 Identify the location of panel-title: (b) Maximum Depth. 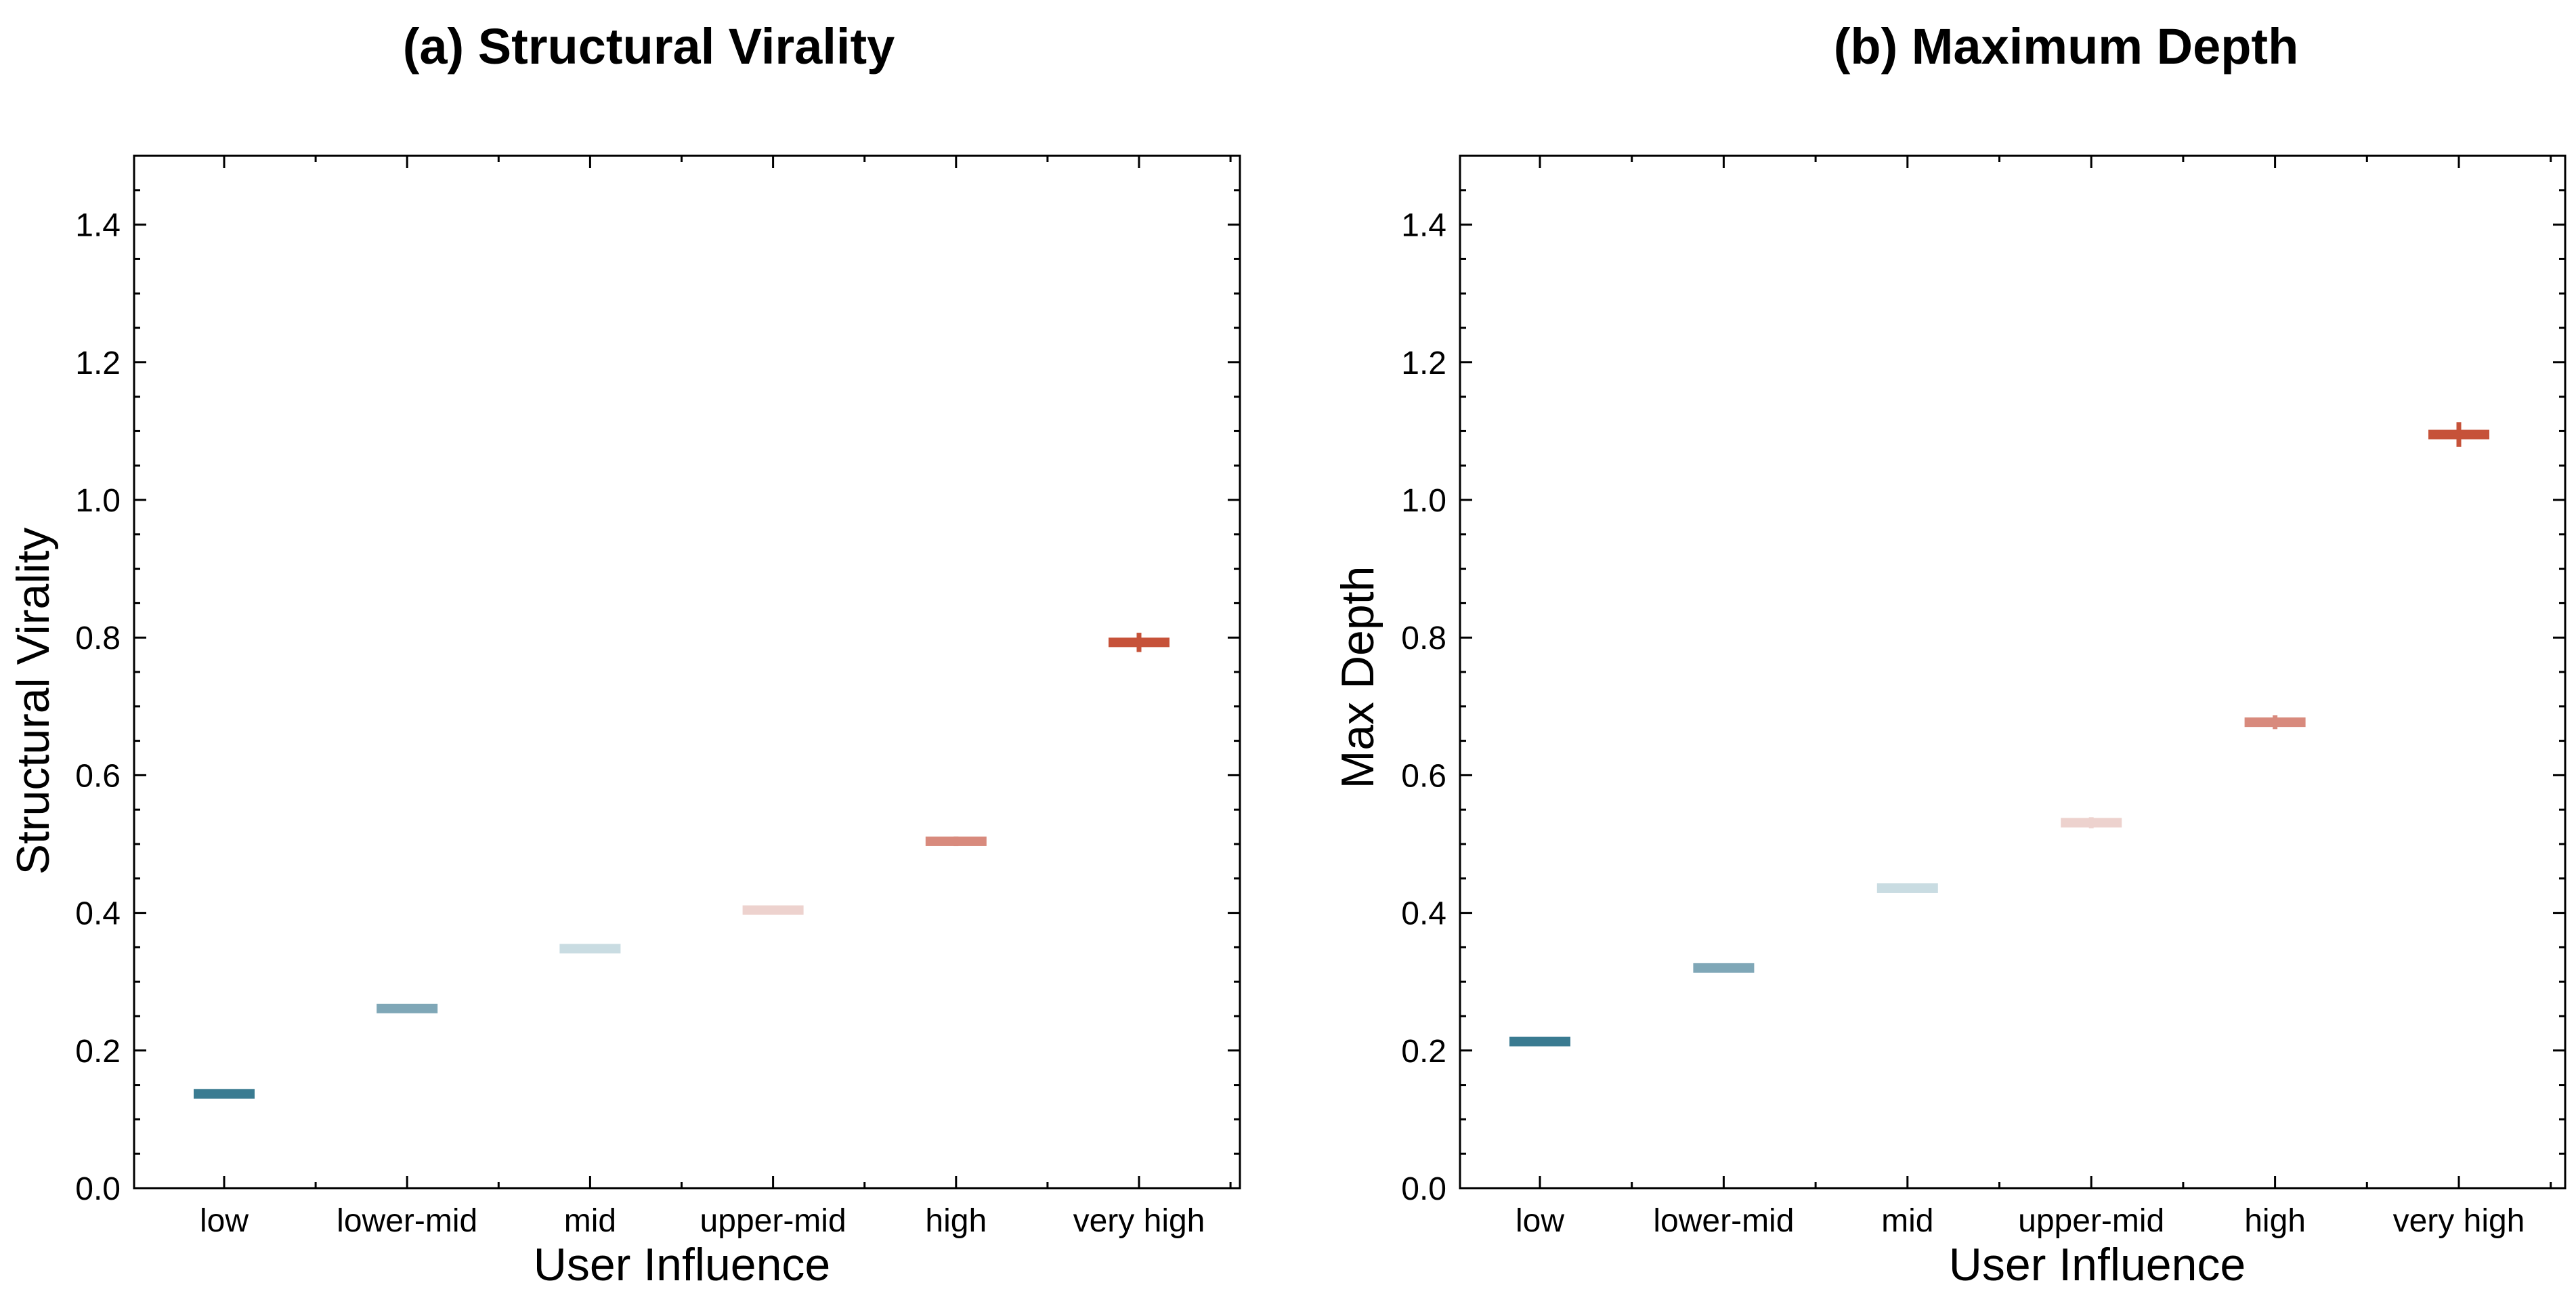
(2066, 47).